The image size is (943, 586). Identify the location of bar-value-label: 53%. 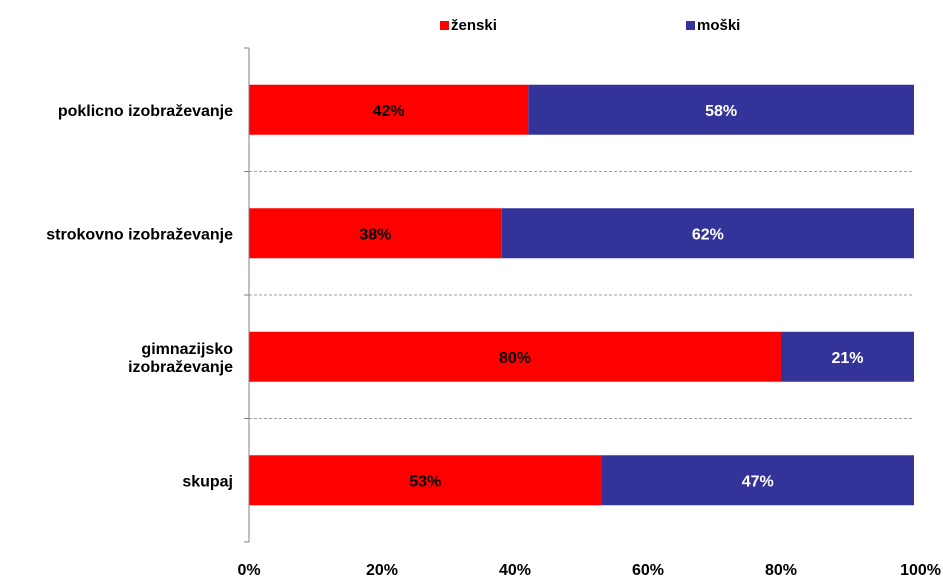
(425, 481).